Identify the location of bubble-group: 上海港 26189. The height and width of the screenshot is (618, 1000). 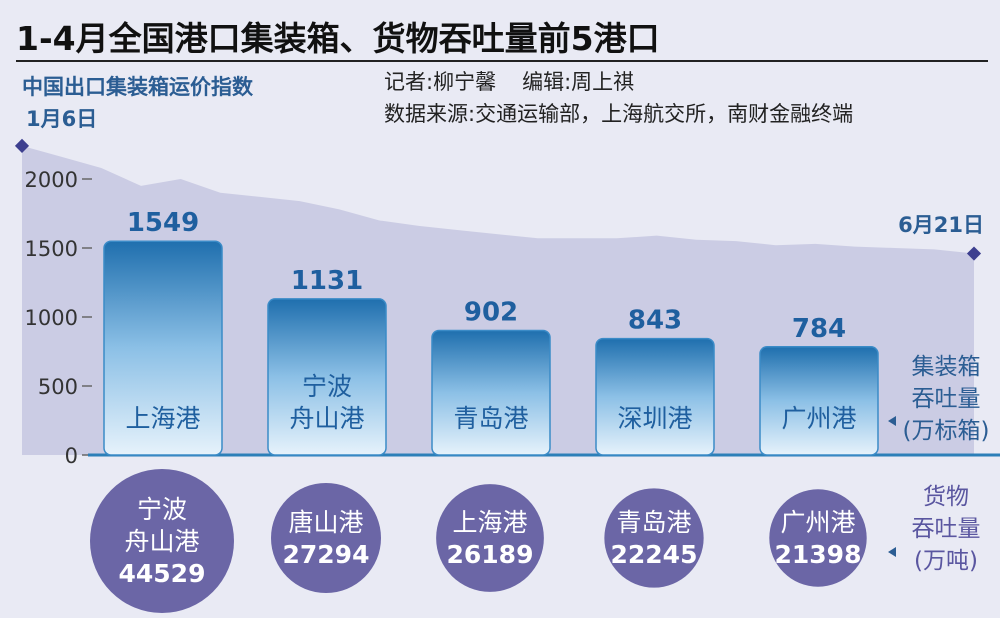
(490, 538).